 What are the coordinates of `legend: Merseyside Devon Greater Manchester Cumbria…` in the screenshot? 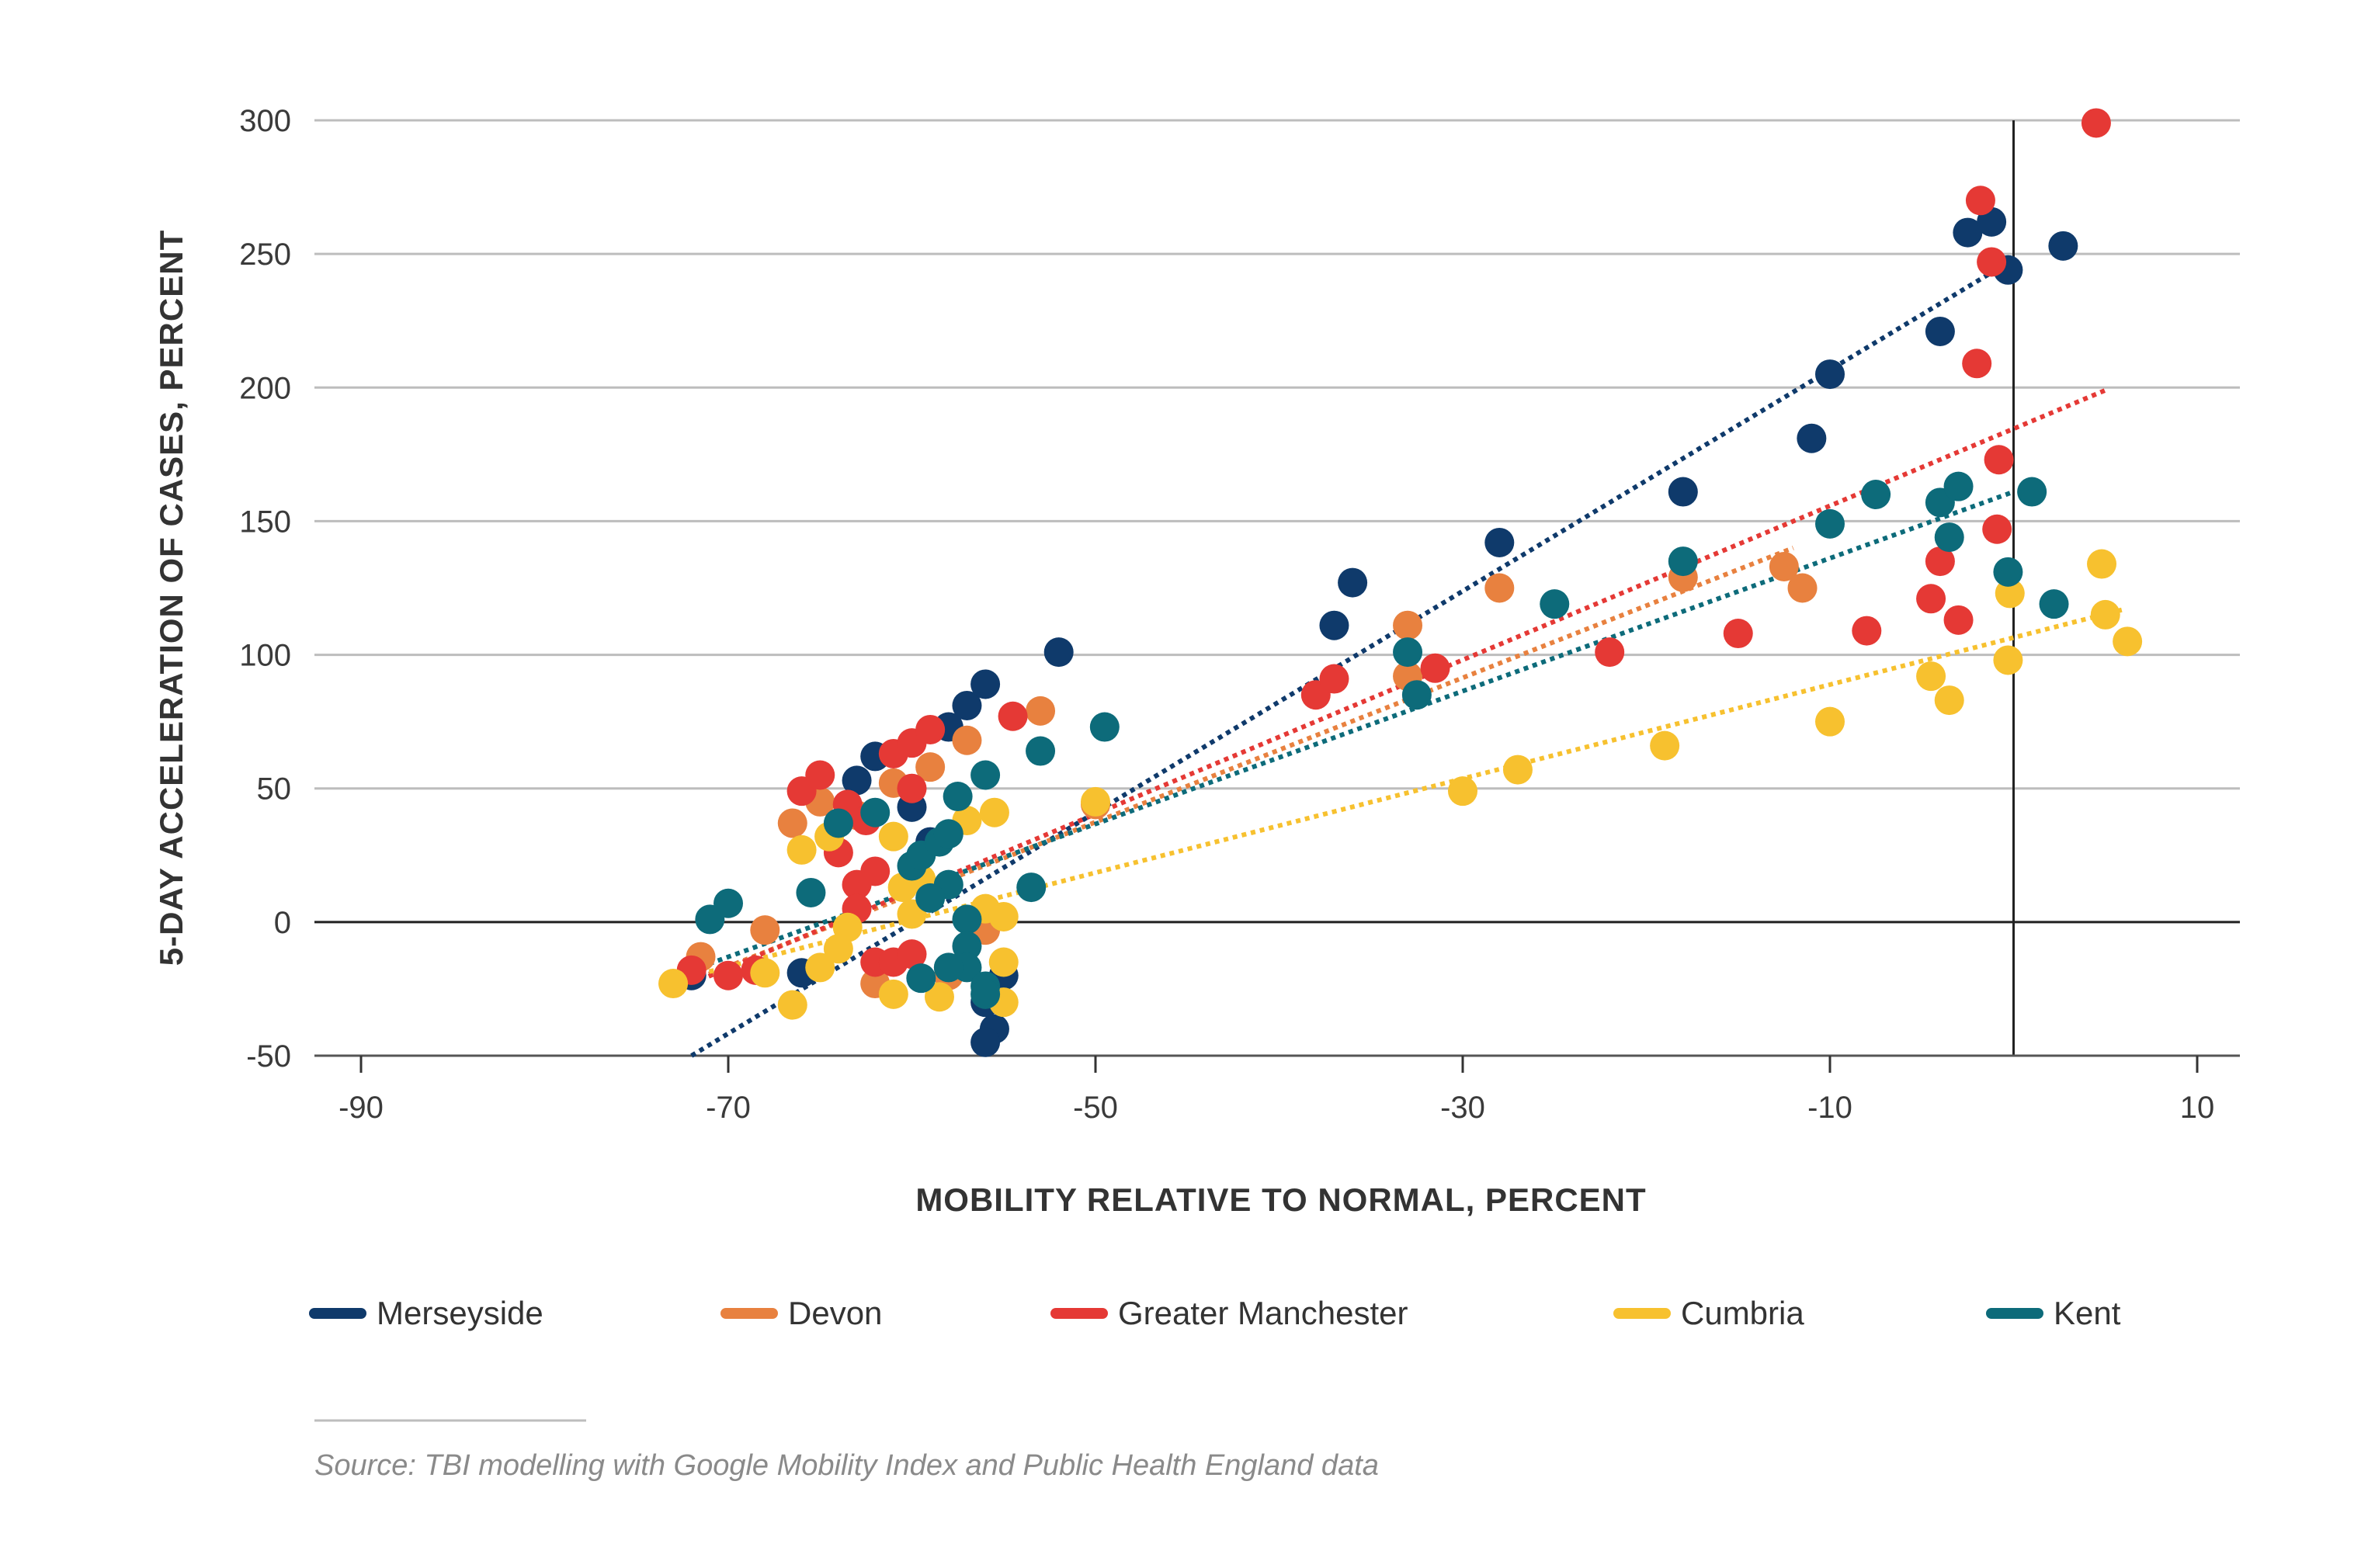 It's located at (1215, 1313).